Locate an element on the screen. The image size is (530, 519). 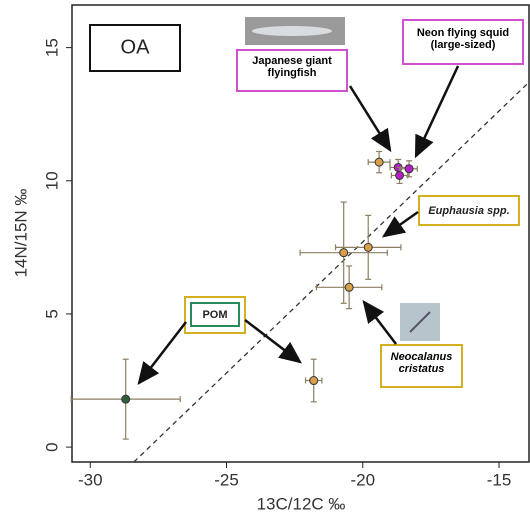
squid-box is located at coordinates (463, 42).